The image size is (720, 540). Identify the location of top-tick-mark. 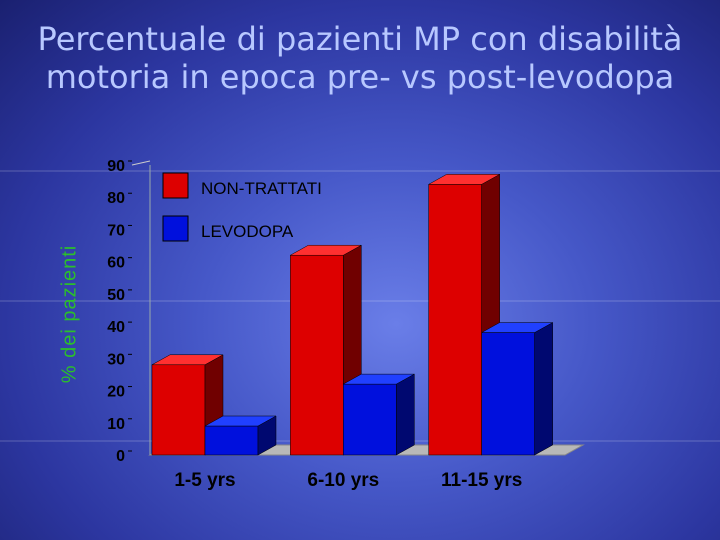
(141, 163).